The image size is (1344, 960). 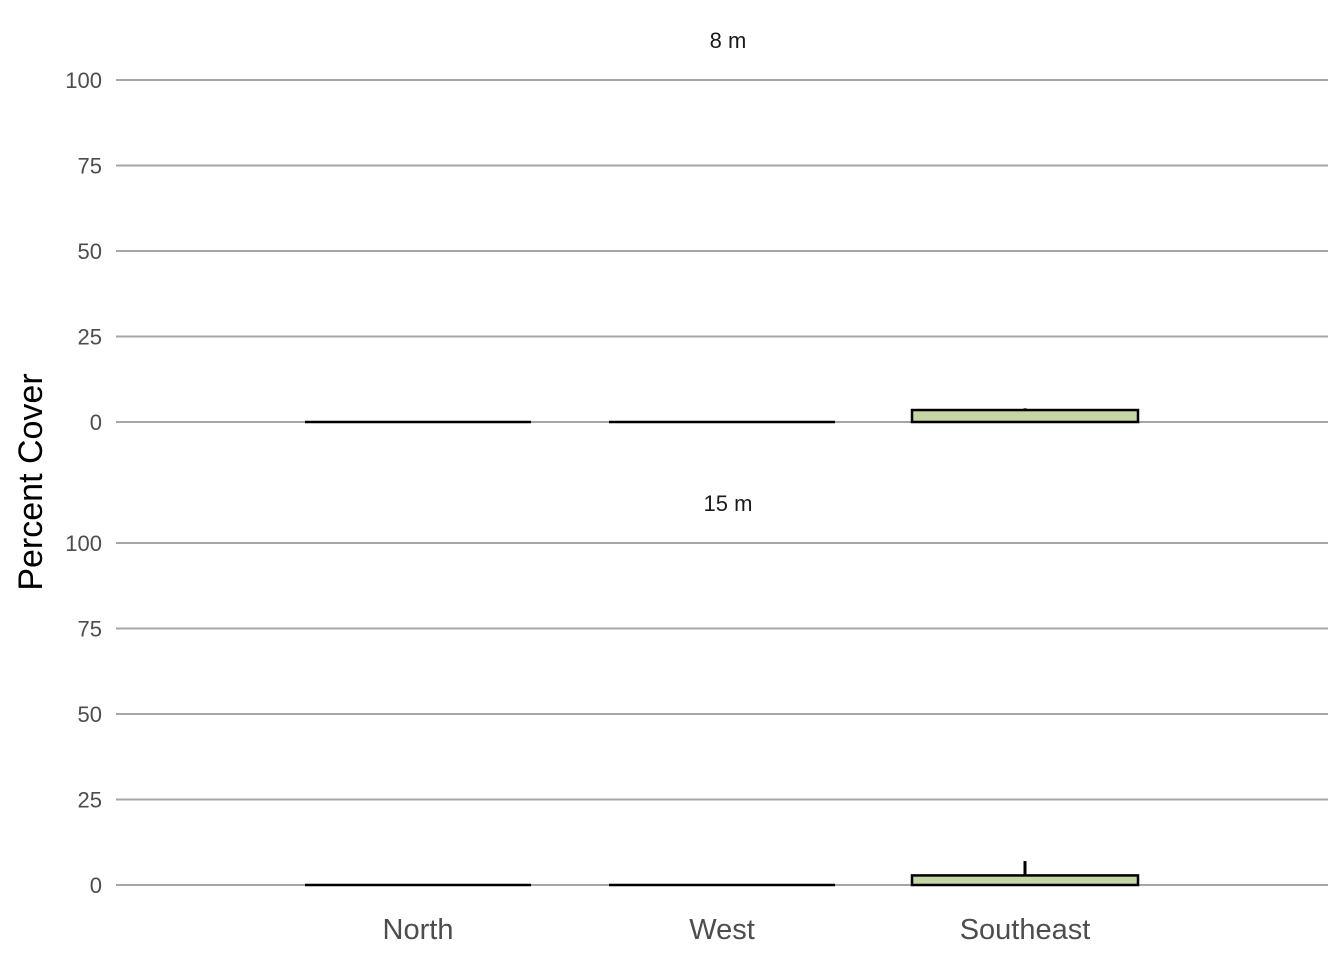 What do you see at coordinates (728, 40) in the screenshot?
I see `panel-title: 8 m` at bounding box center [728, 40].